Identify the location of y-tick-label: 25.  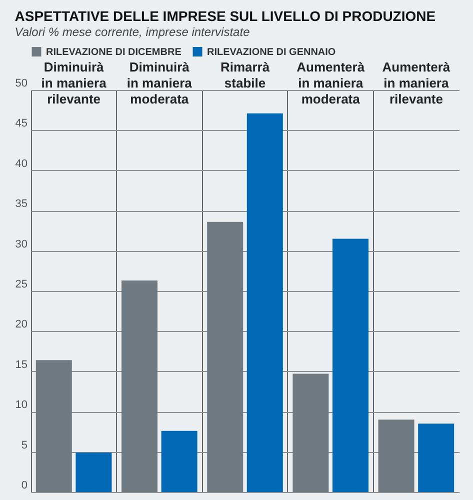
(21, 284).